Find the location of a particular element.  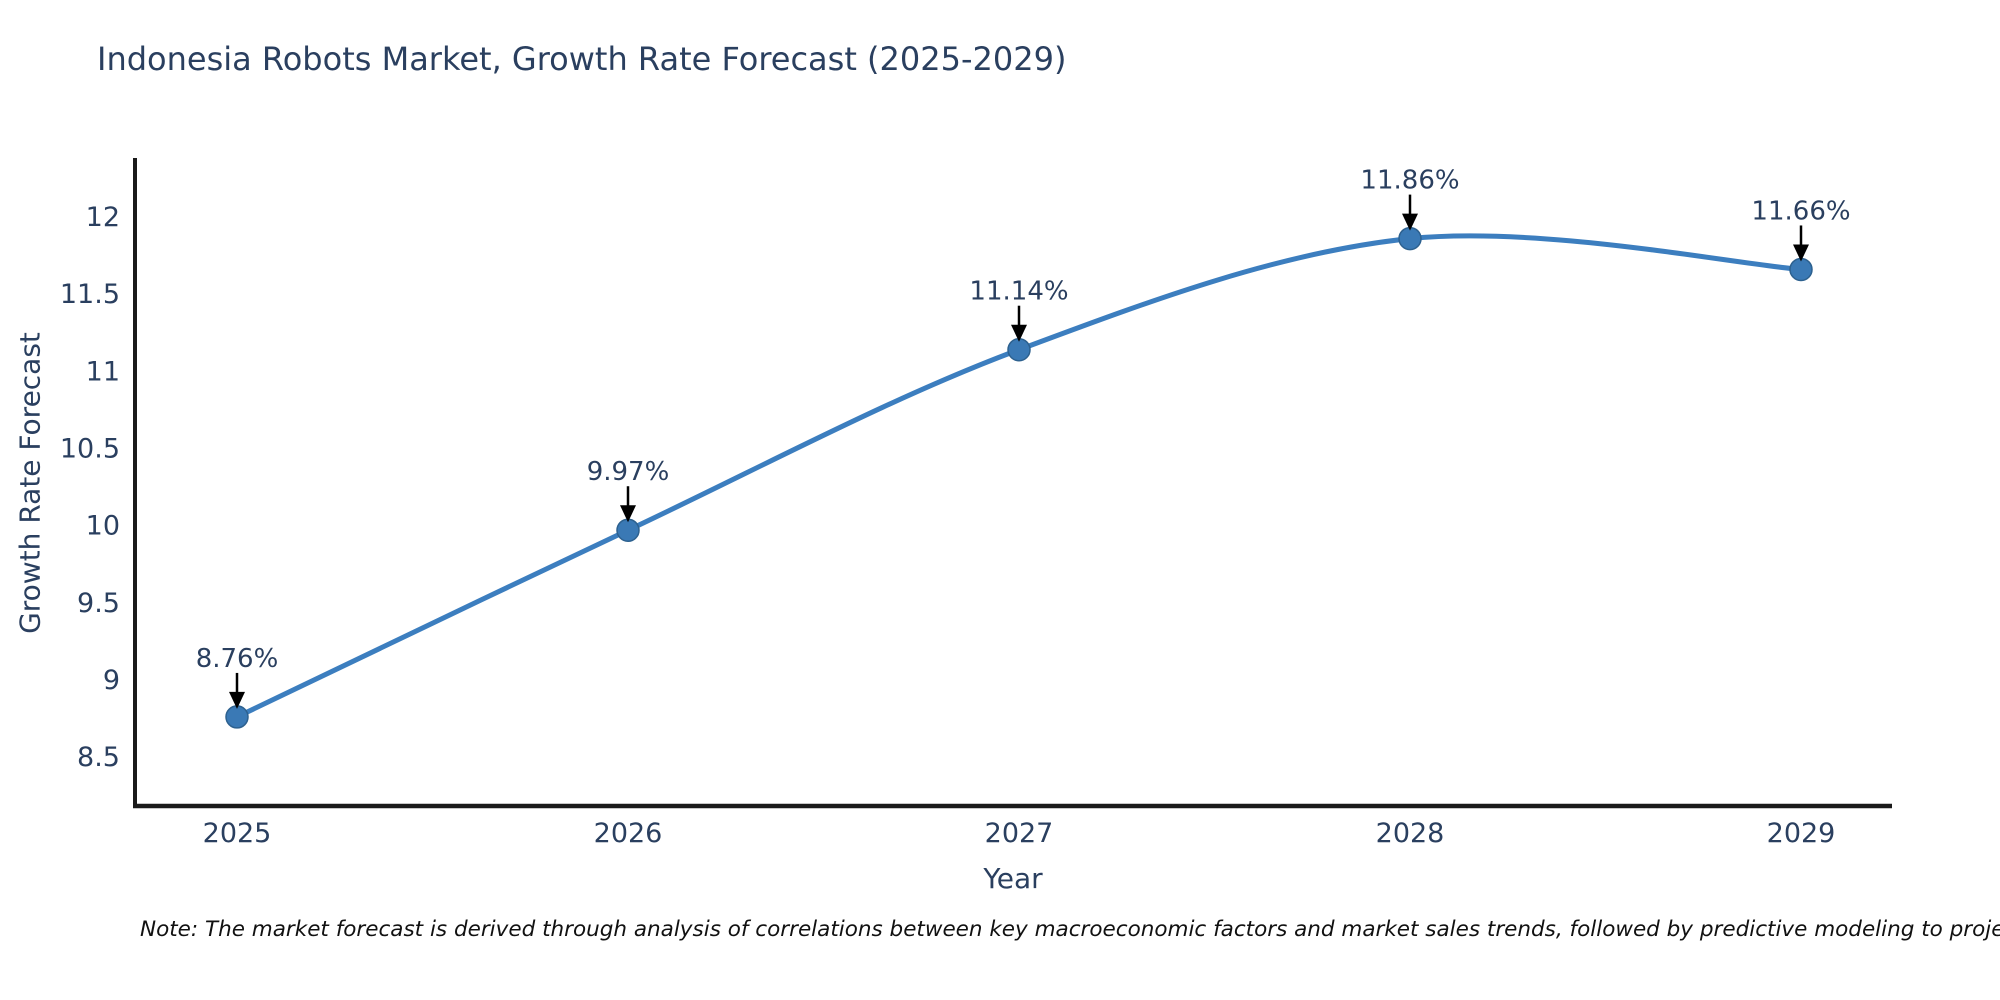

x-tick-label: 2026 is located at coordinates (628, 833).